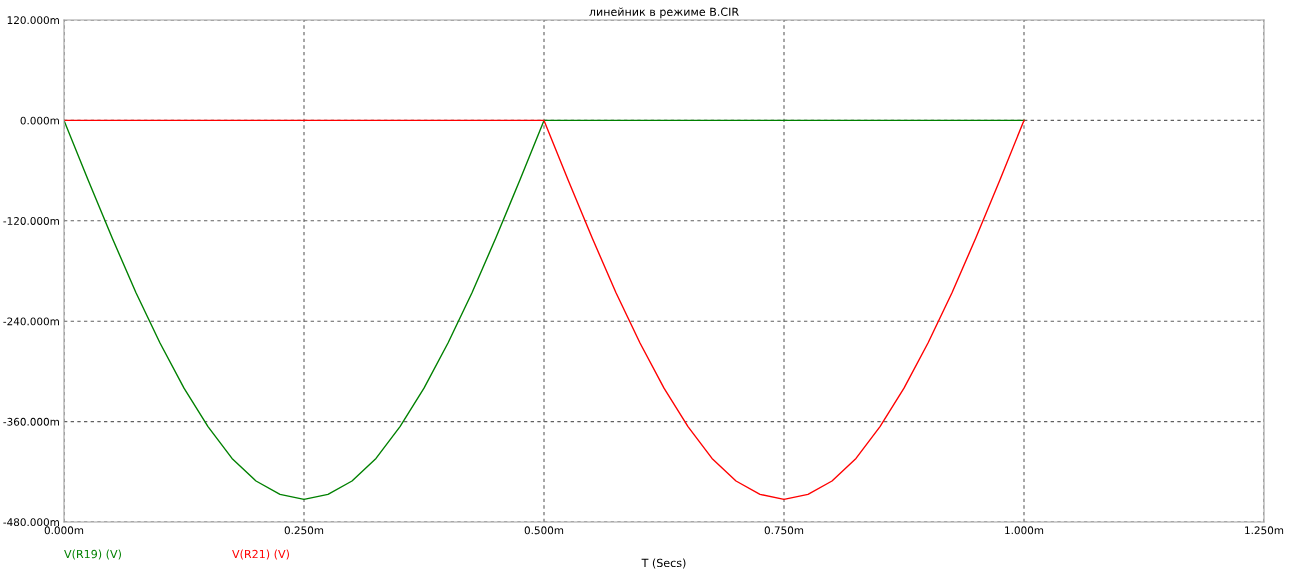 Image resolution: width=1290 pixels, height=576 pixels. Describe the element at coordinates (260, 554) in the screenshot. I see `text: V(R21) (V)` at that location.